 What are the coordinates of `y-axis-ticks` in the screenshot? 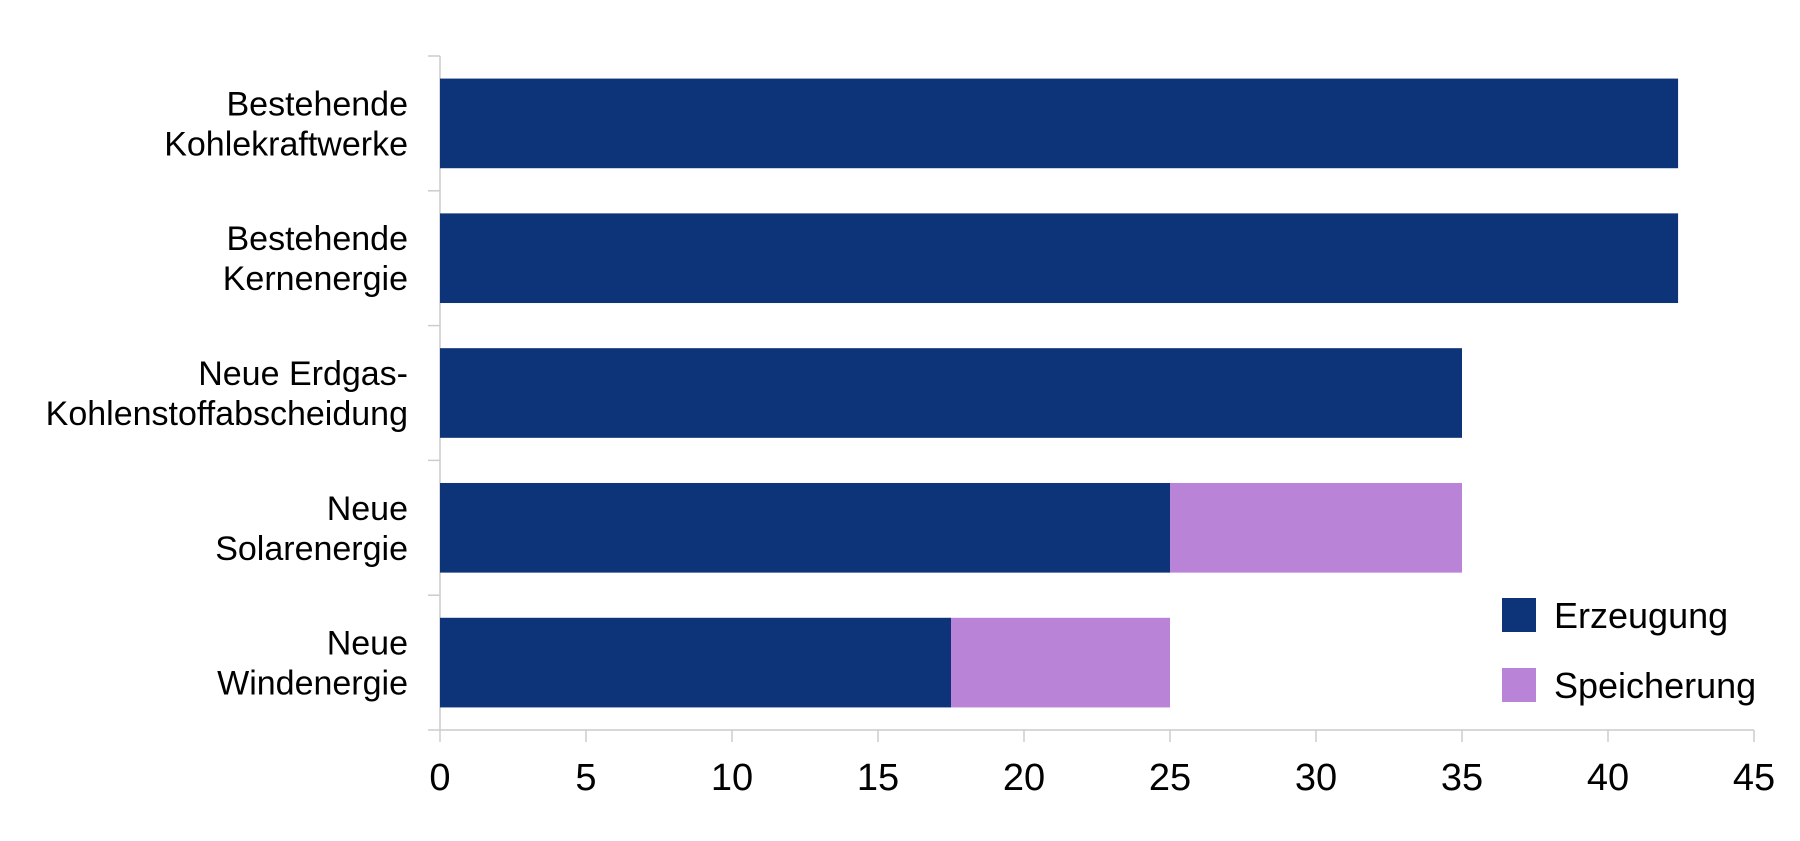 It's located at (434, 393).